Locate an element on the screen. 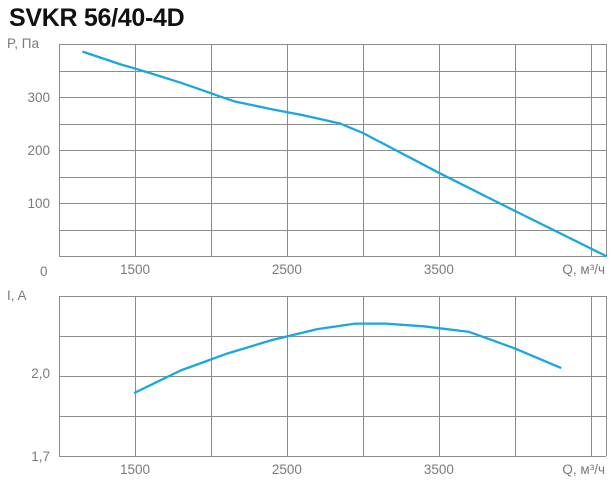 Image resolution: width=616 pixels, height=483 pixels. current-xtick-label: 3500 is located at coordinates (439, 469).